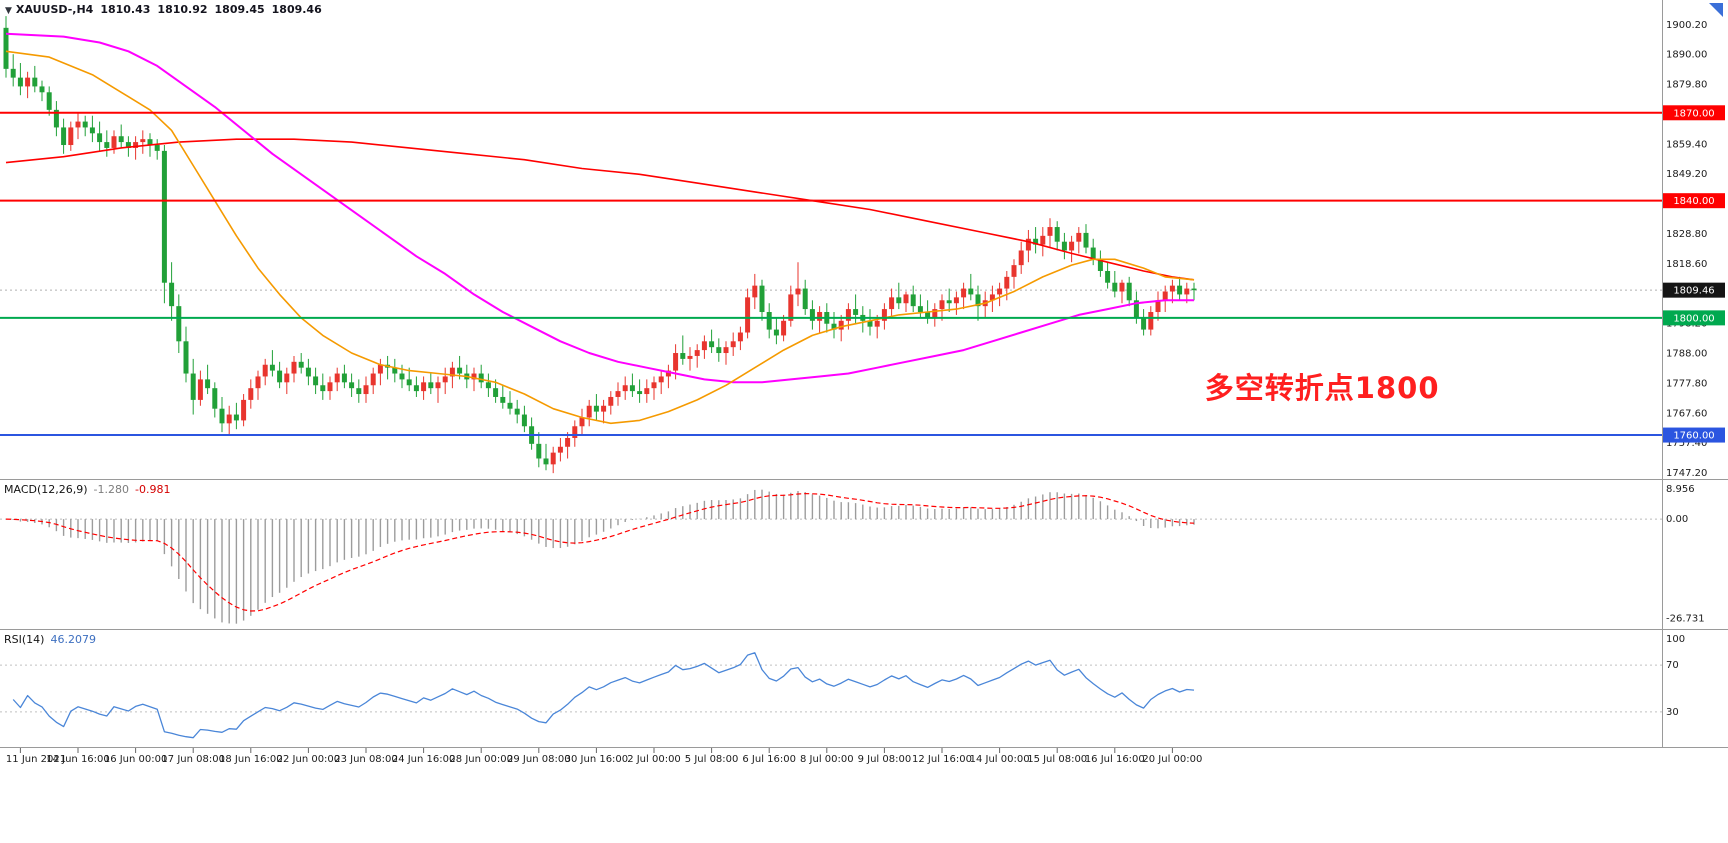  Describe the element at coordinates (1686, 354) in the screenshot. I see `svg-text: 1788.00` at that location.